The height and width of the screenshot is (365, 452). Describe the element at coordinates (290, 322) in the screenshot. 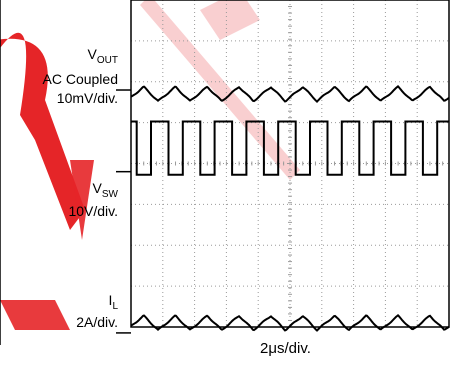

I see `trace-l` at that location.